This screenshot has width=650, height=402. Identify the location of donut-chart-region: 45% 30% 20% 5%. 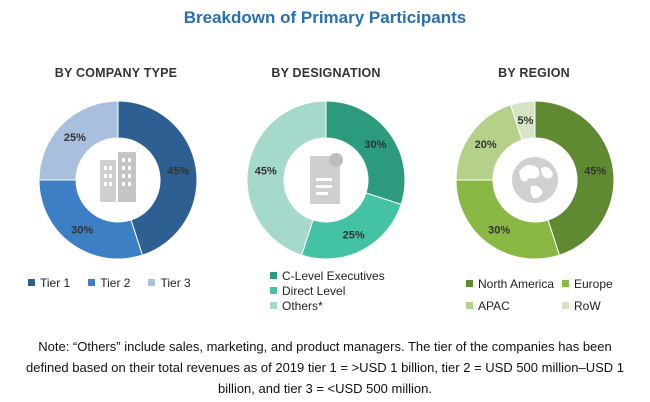
(535, 180).